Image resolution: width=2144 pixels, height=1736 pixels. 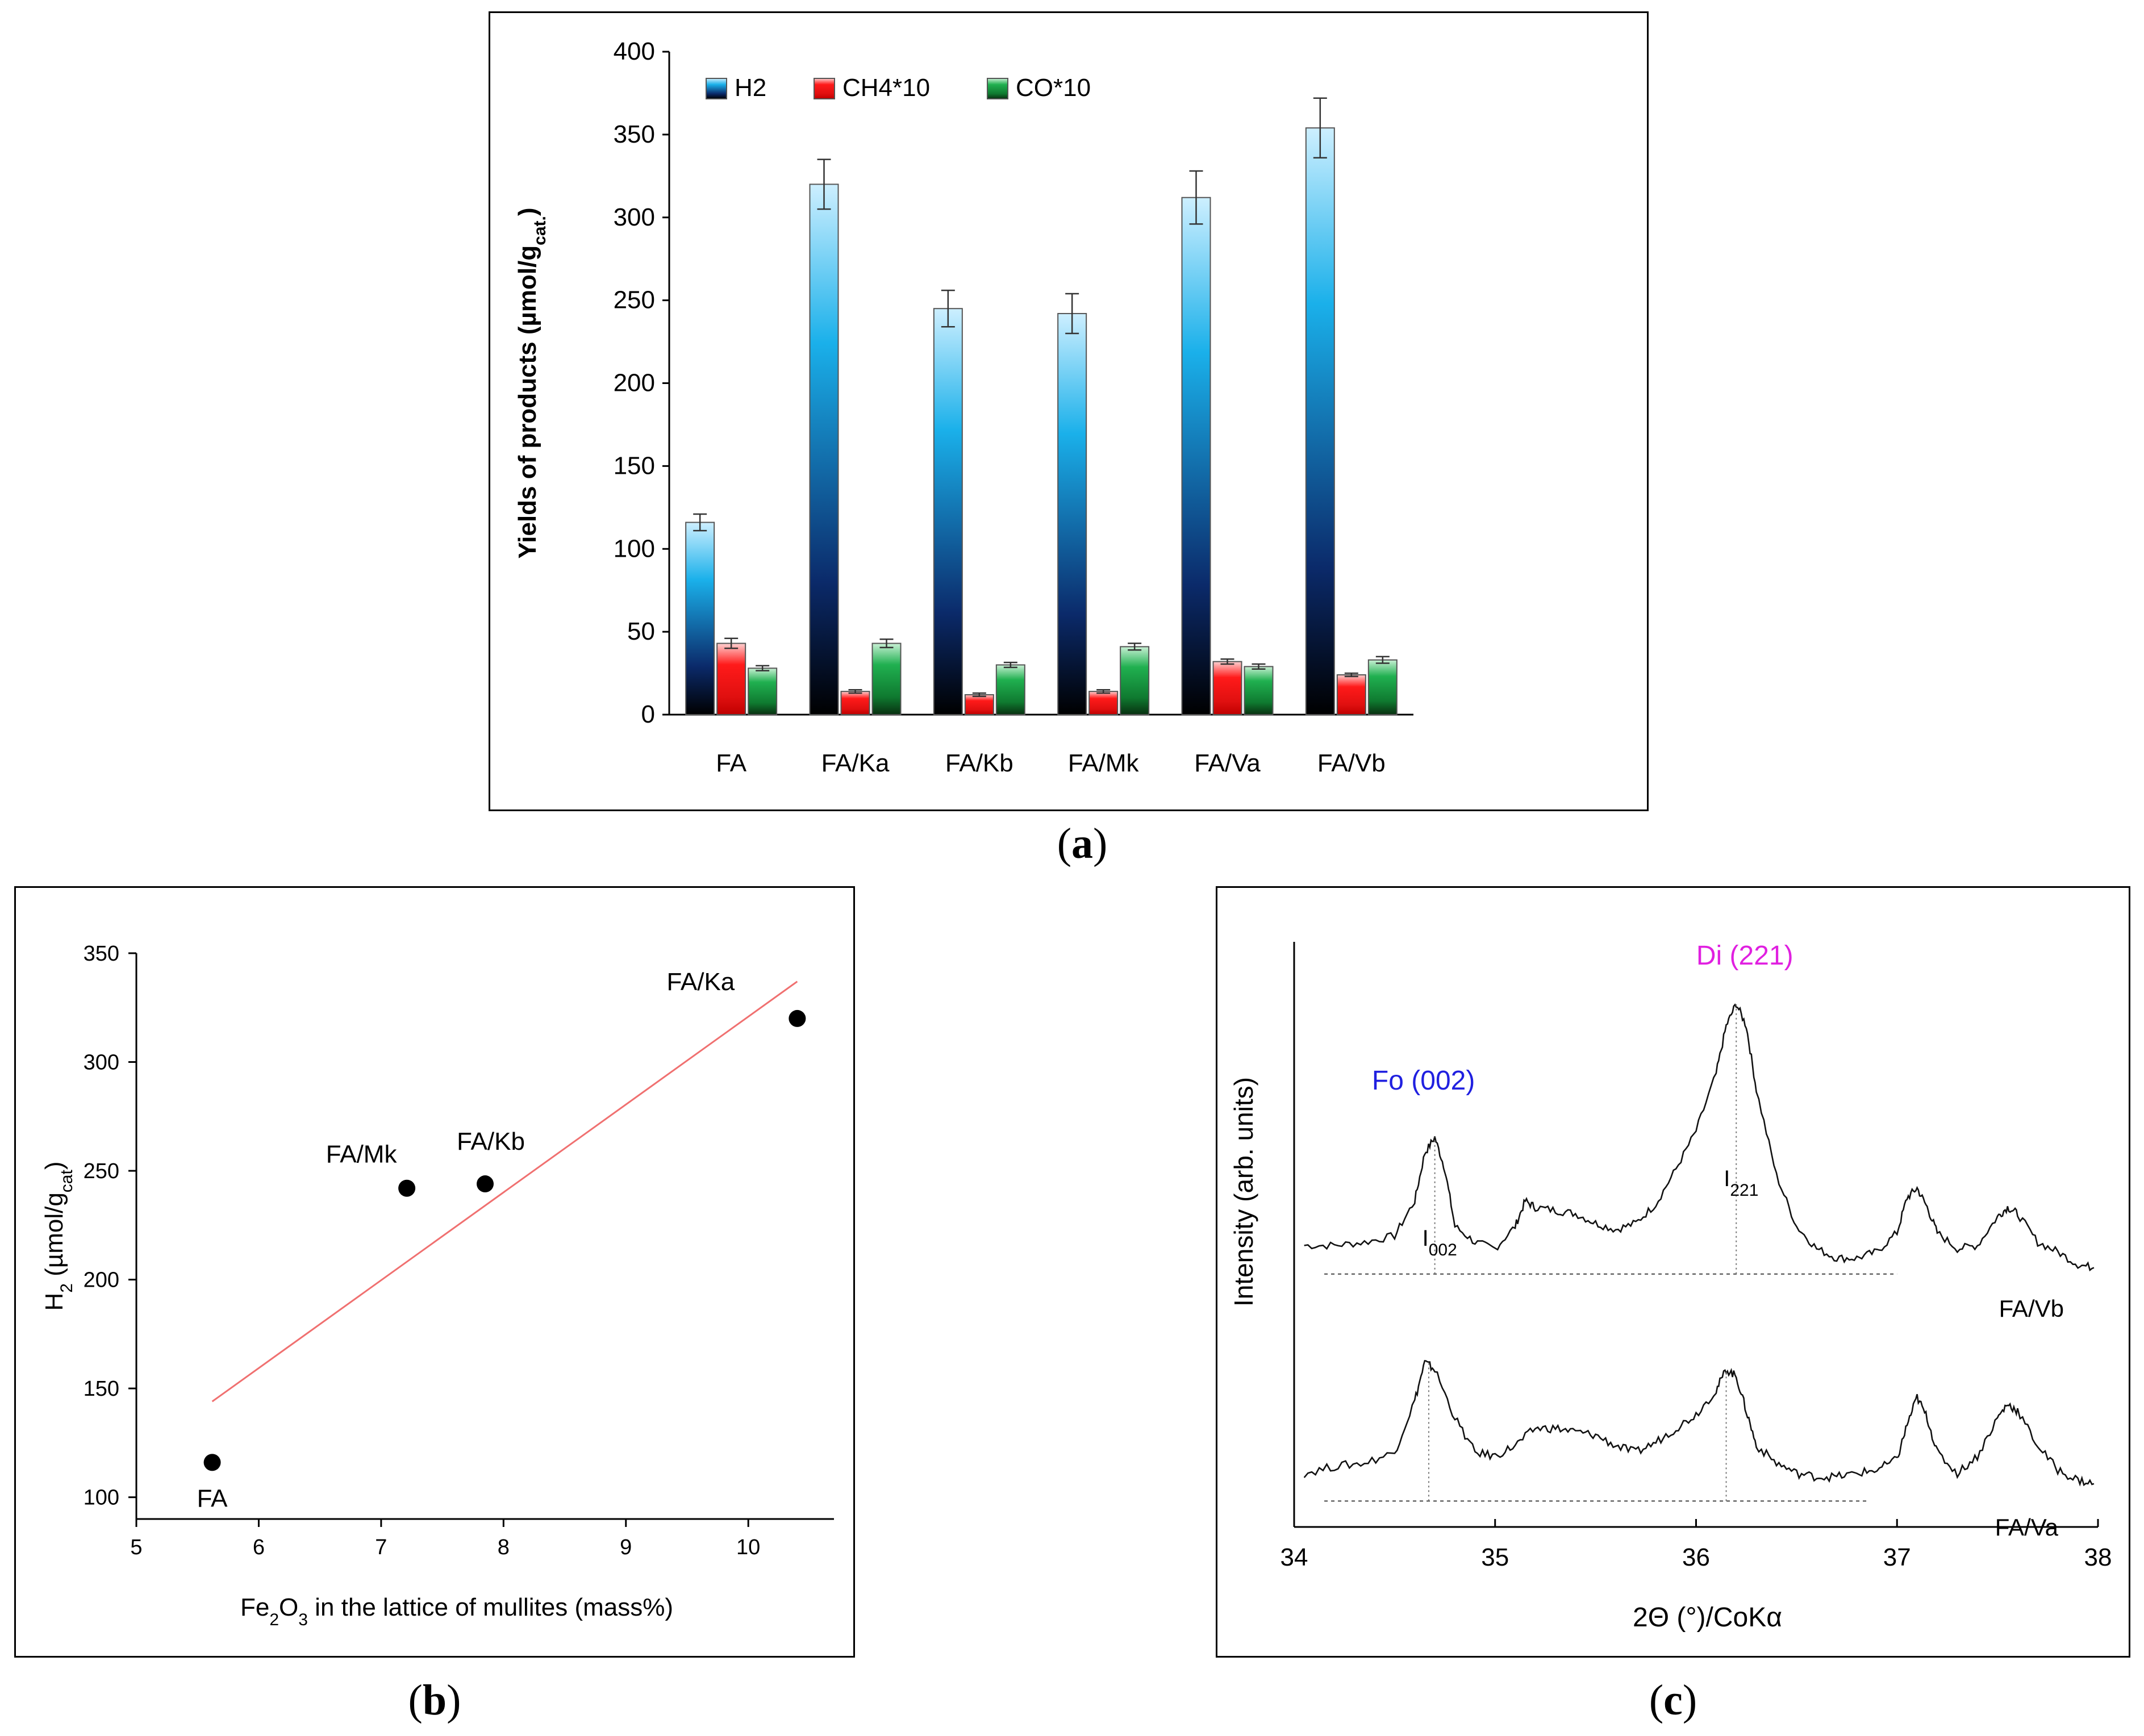 What do you see at coordinates (750, 88) in the screenshot?
I see `legend-label: H2` at bounding box center [750, 88].